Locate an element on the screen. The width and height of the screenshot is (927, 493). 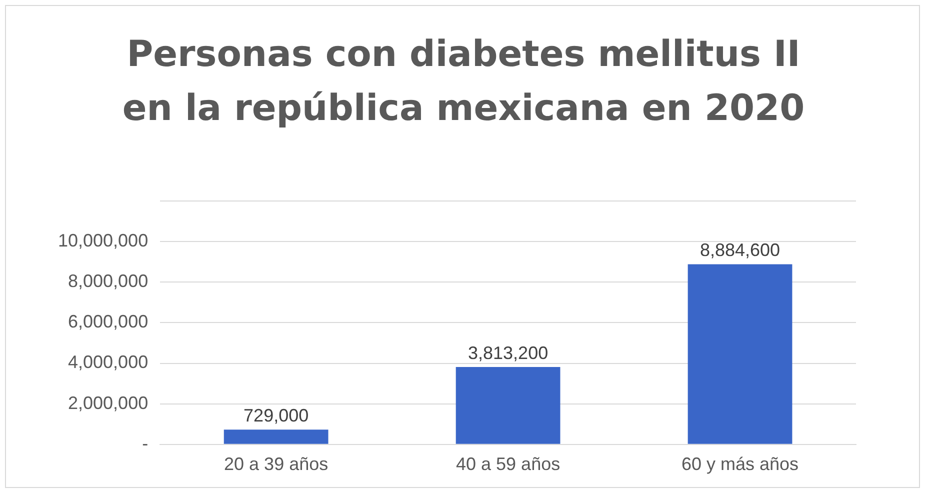
x-tick-label: 20 a 39 años is located at coordinates (276, 464).